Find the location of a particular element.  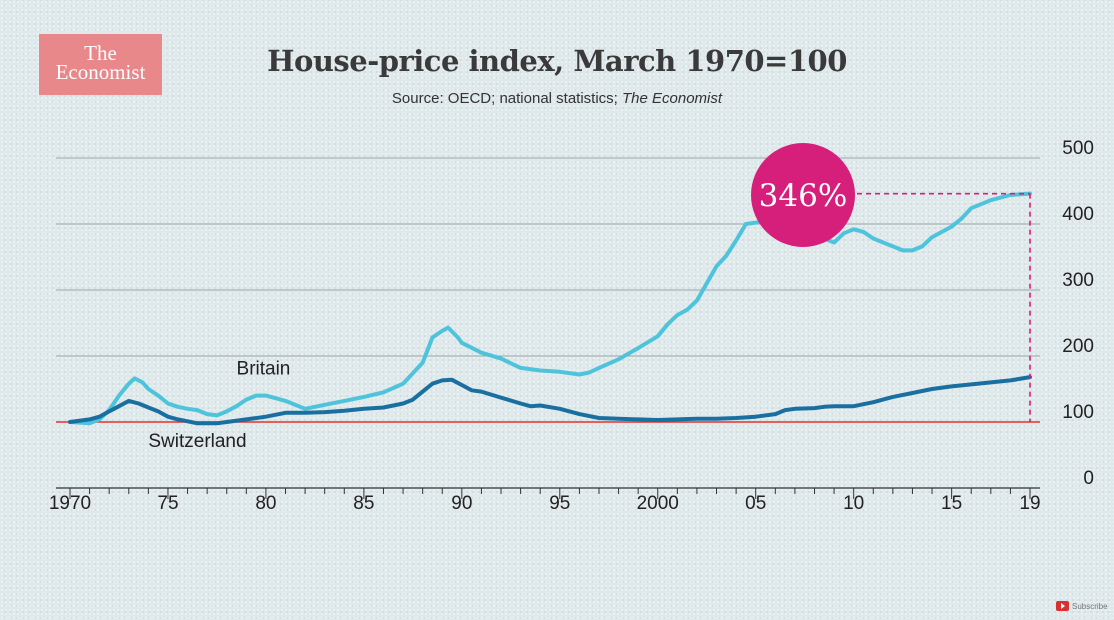

x-tick-label-95: 95 is located at coordinates (559, 503).